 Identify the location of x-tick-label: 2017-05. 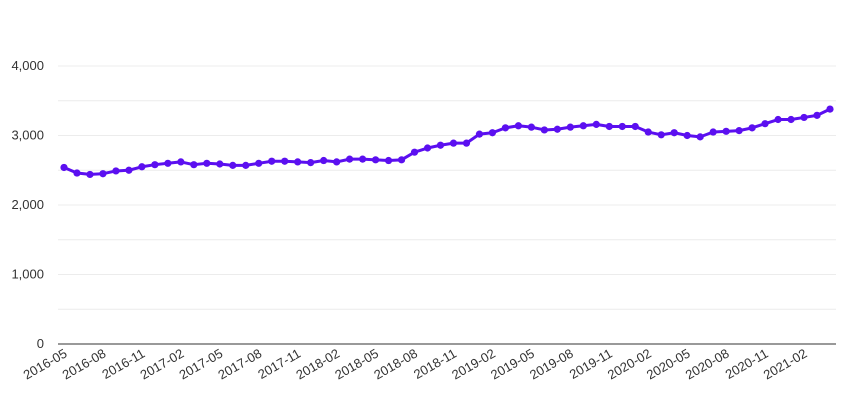
(200, 364).